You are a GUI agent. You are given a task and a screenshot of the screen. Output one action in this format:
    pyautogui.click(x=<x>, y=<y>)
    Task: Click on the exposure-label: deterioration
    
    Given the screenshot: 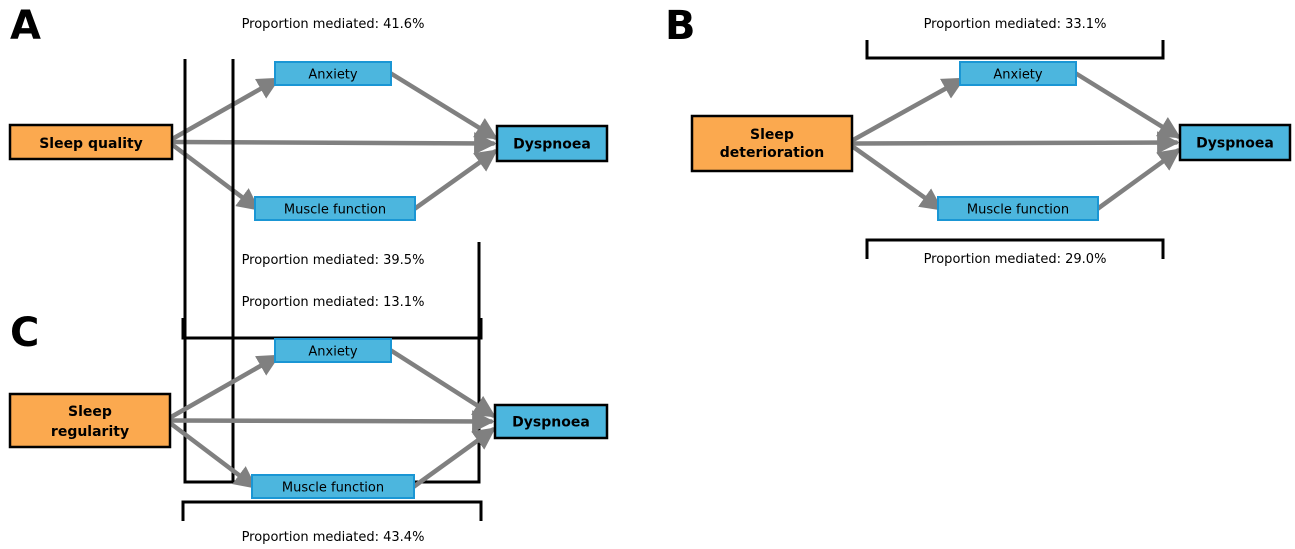 What is the action you would take?
    pyautogui.click(x=772, y=153)
    